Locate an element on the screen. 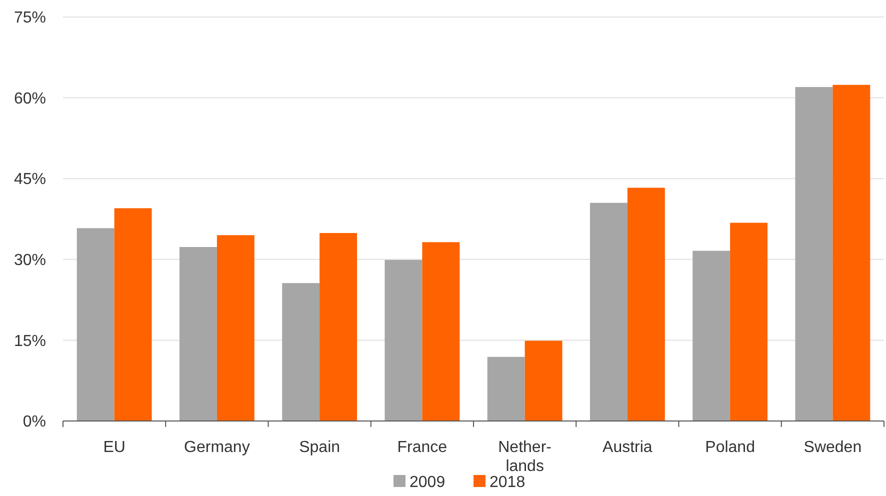 The image size is (886, 496). x-tick-label: France is located at coordinates (422, 447).